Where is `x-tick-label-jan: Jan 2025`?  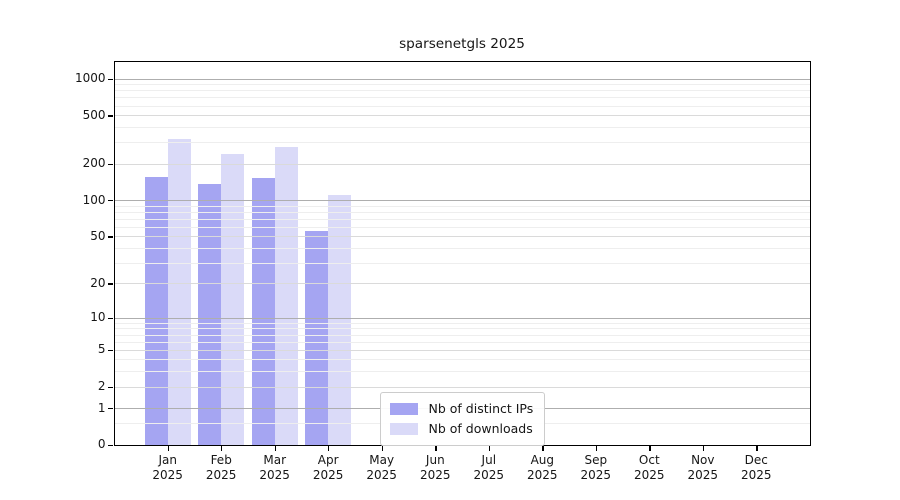
x-tick-label-jan: Jan 2025 is located at coordinates (167, 467).